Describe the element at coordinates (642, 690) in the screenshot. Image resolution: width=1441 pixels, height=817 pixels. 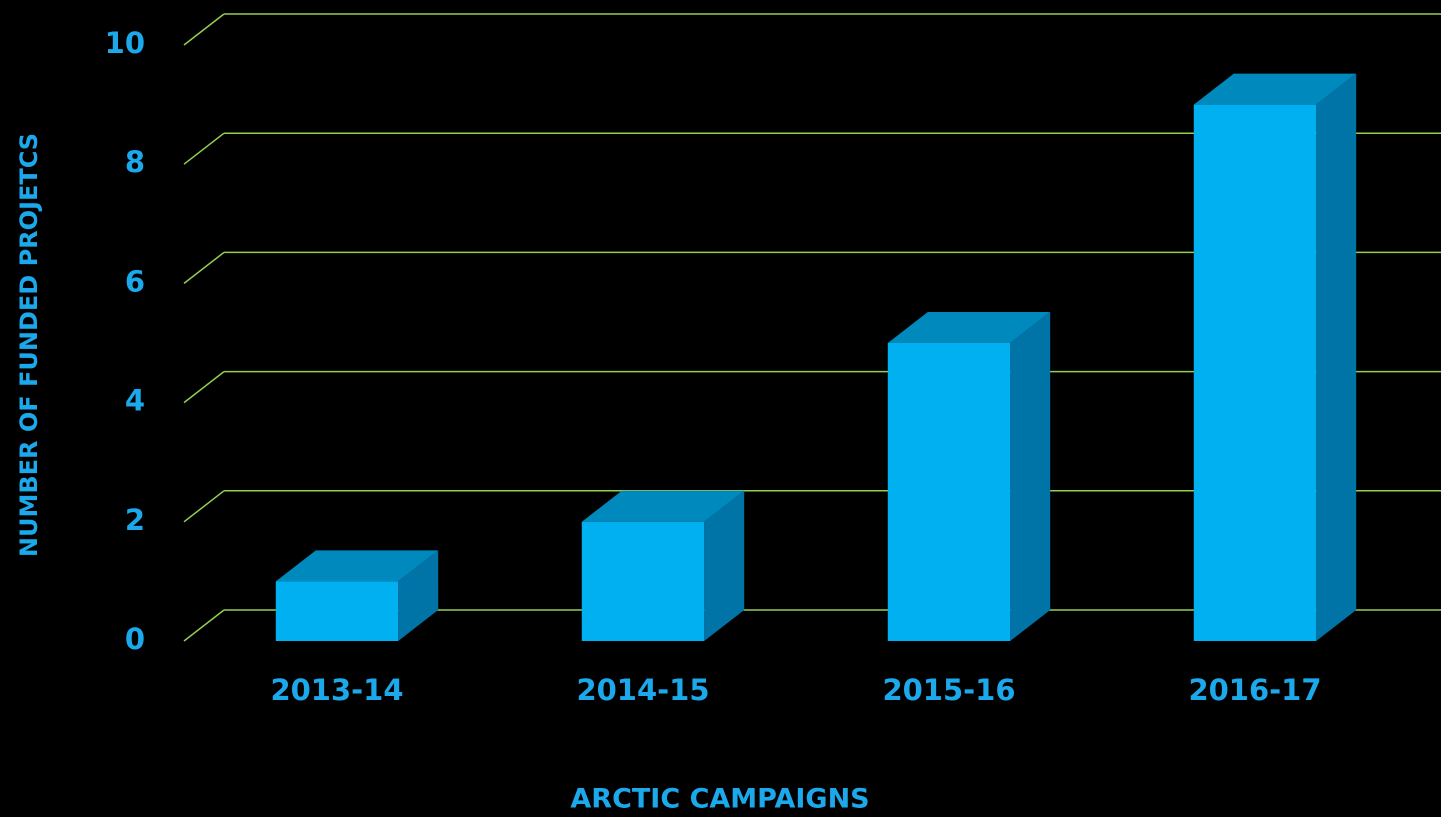
I see `x-tick-label: 2014-15` at that location.